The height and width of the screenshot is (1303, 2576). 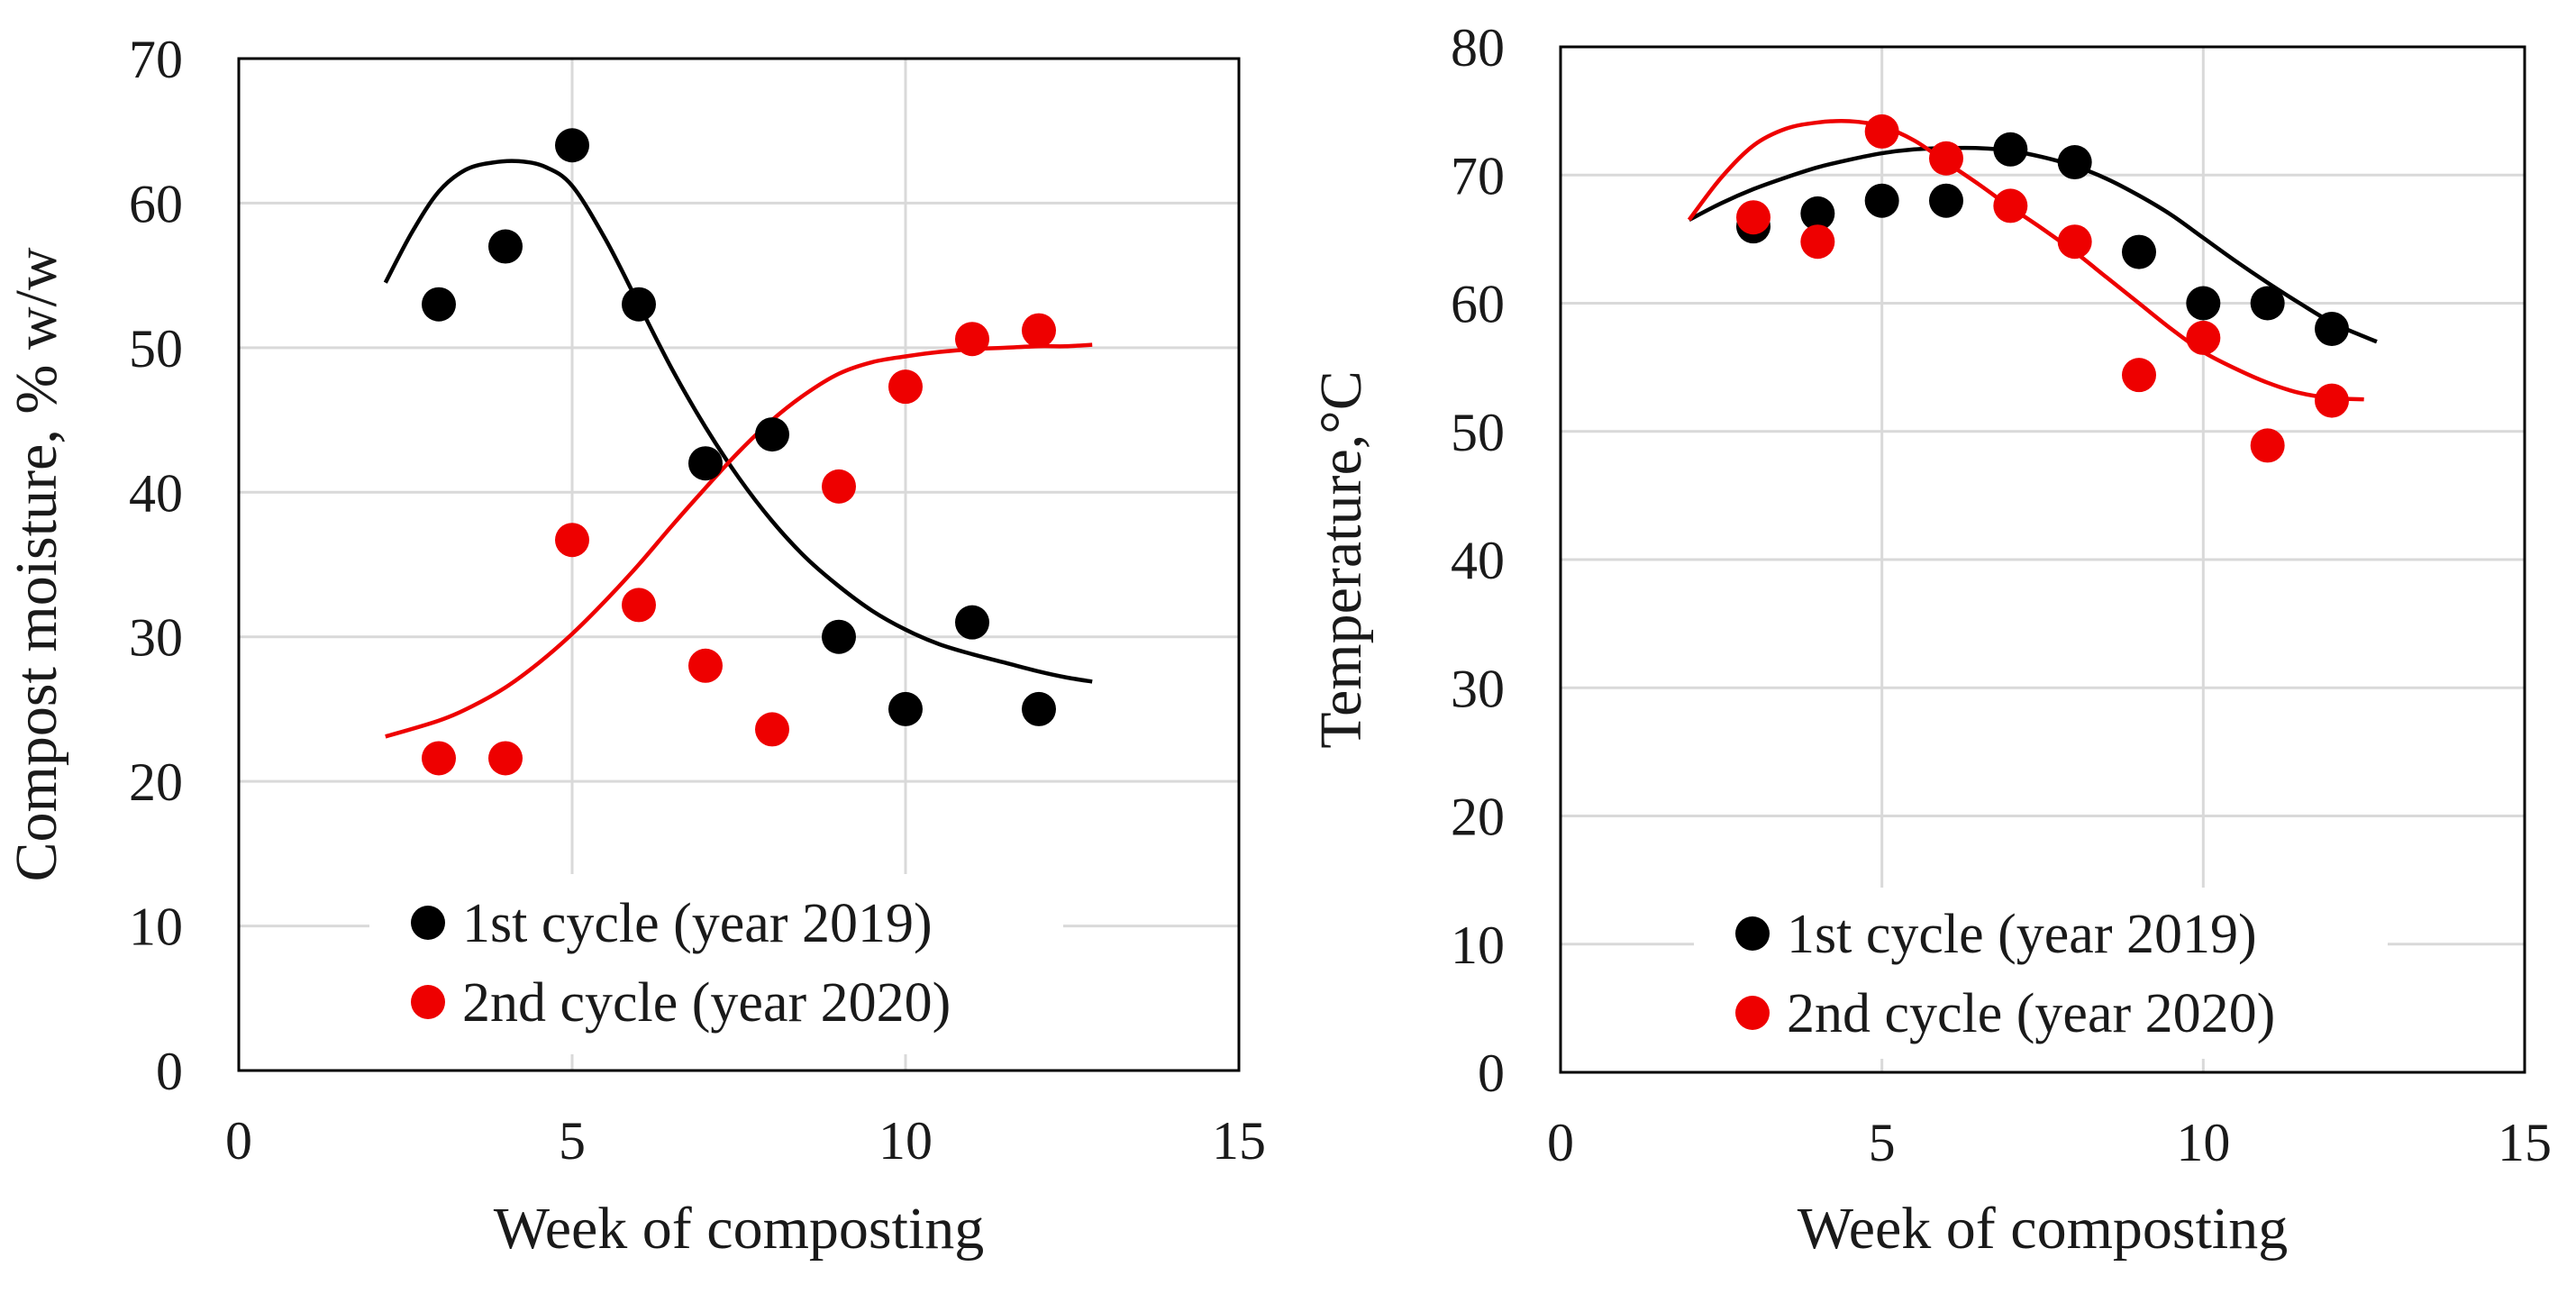 What do you see at coordinates (1478, 47) in the screenshot?
I see `y-tick-label: 80` at bounding box center [1478, 47].